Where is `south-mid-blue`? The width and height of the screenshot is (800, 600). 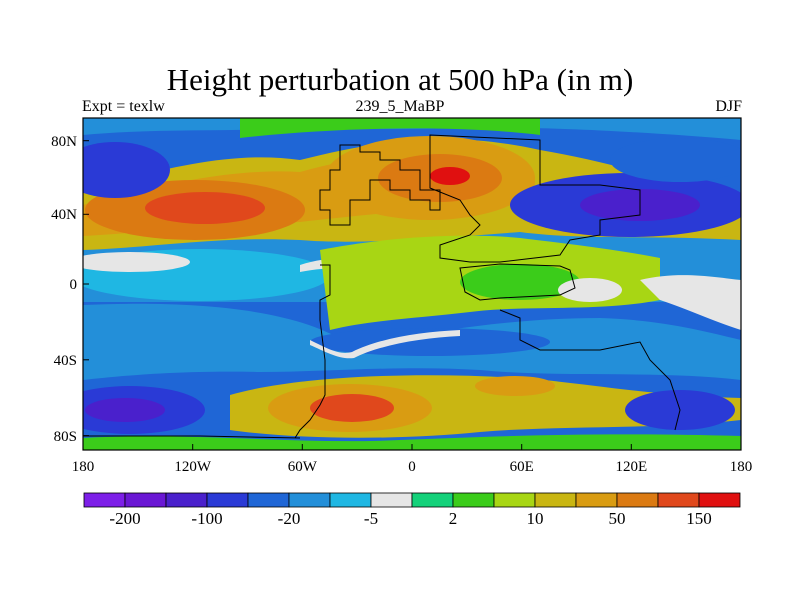
south-mid-blue is located at coordinates (430, 342).